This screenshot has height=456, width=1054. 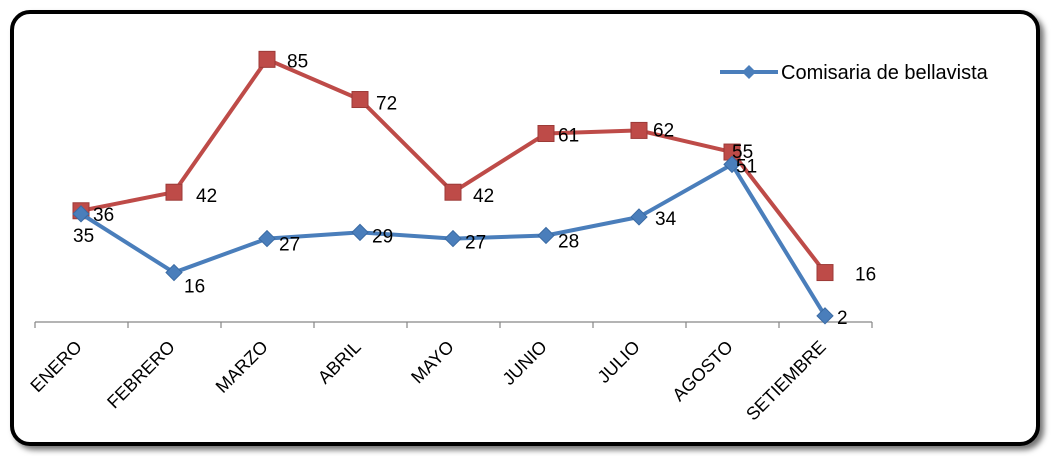 I want to click on x-tick-label: SETIEMBRE, so click(x=786, y=381).